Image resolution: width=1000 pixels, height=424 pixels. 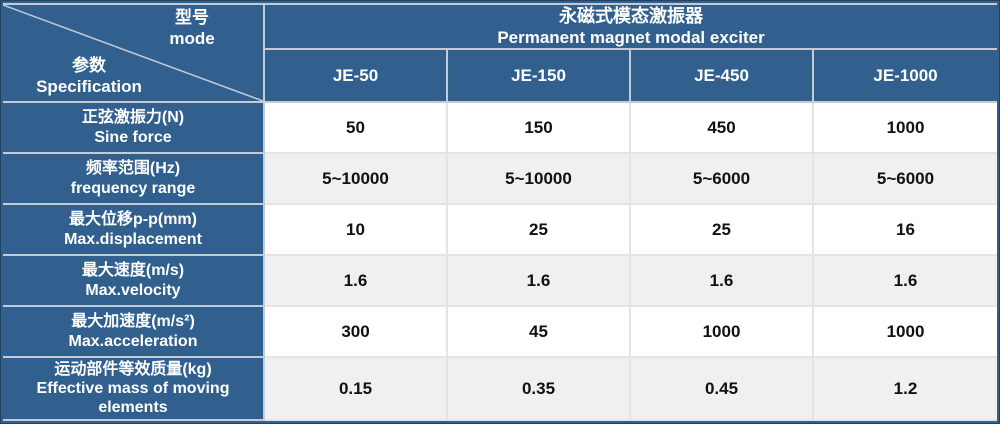 What do you see at coordinates (133, 118) in the screenshot?
I see `row-label-zh: 正弦激振力(N)` at bounding box center [133, 118].